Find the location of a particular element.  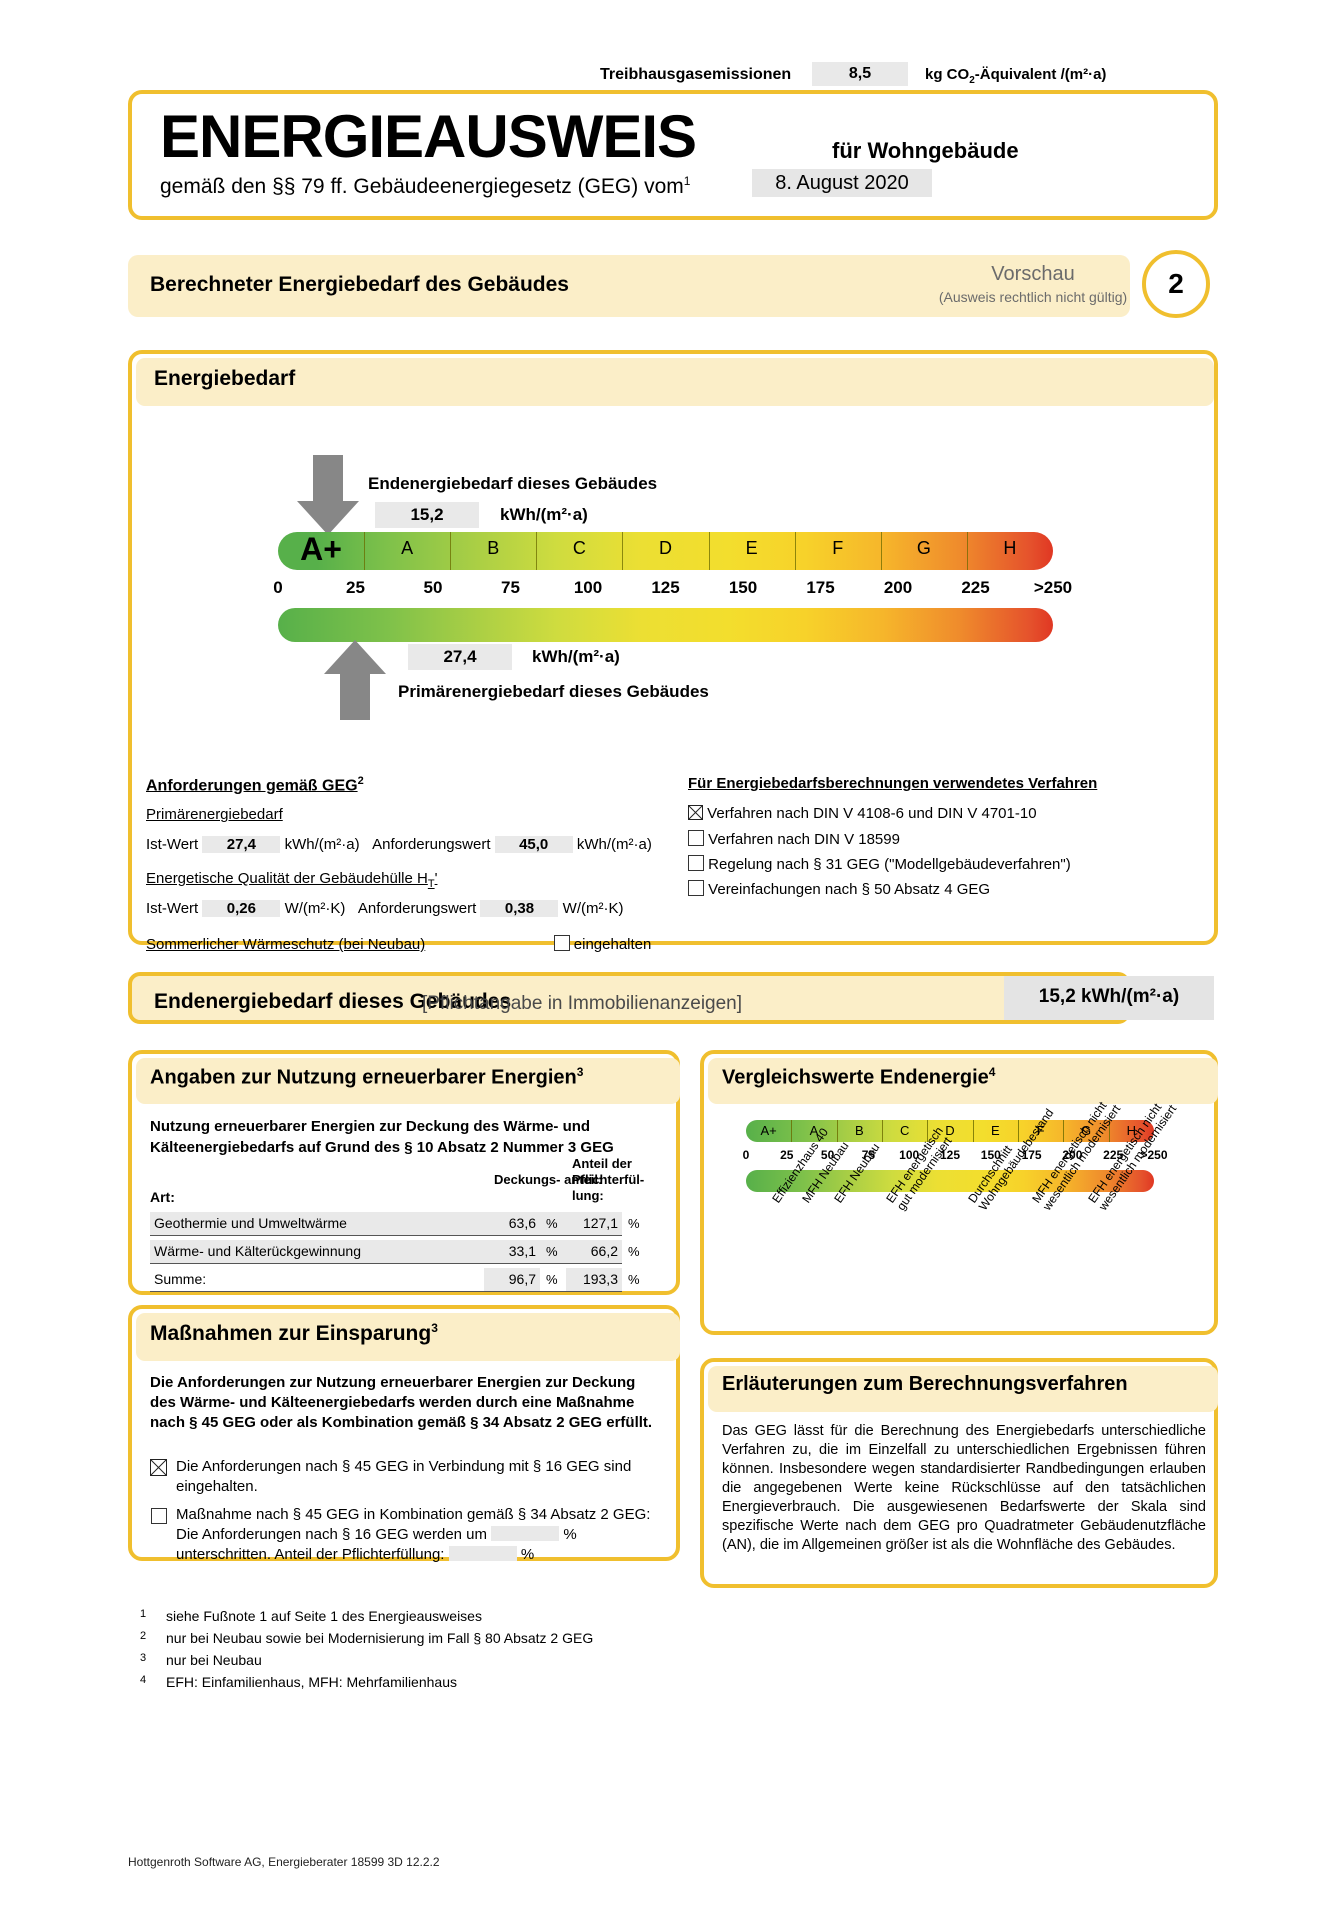

requirements-summer-label: Sommerlicher Wärmeschutz (bei Neubau) is located at coordinates (286, 944).